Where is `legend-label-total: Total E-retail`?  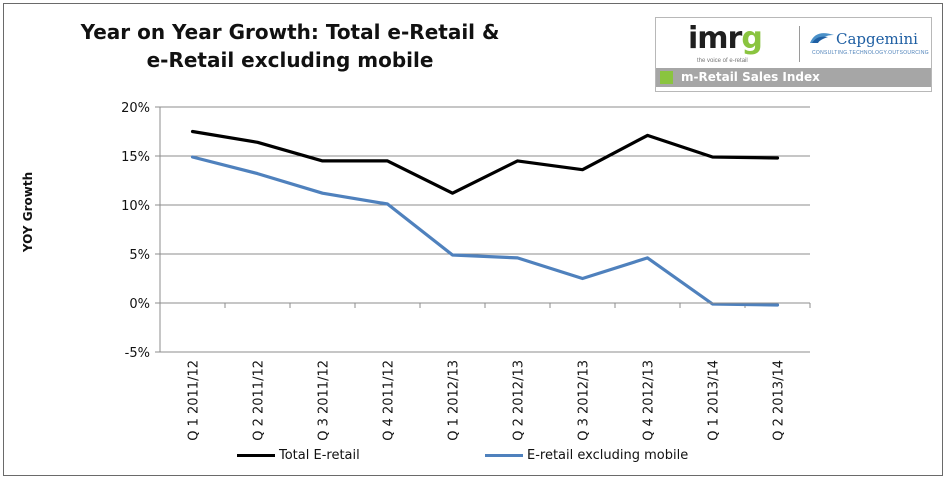 legend-label-total: Total E-retail is located at coordinates (319, 455).